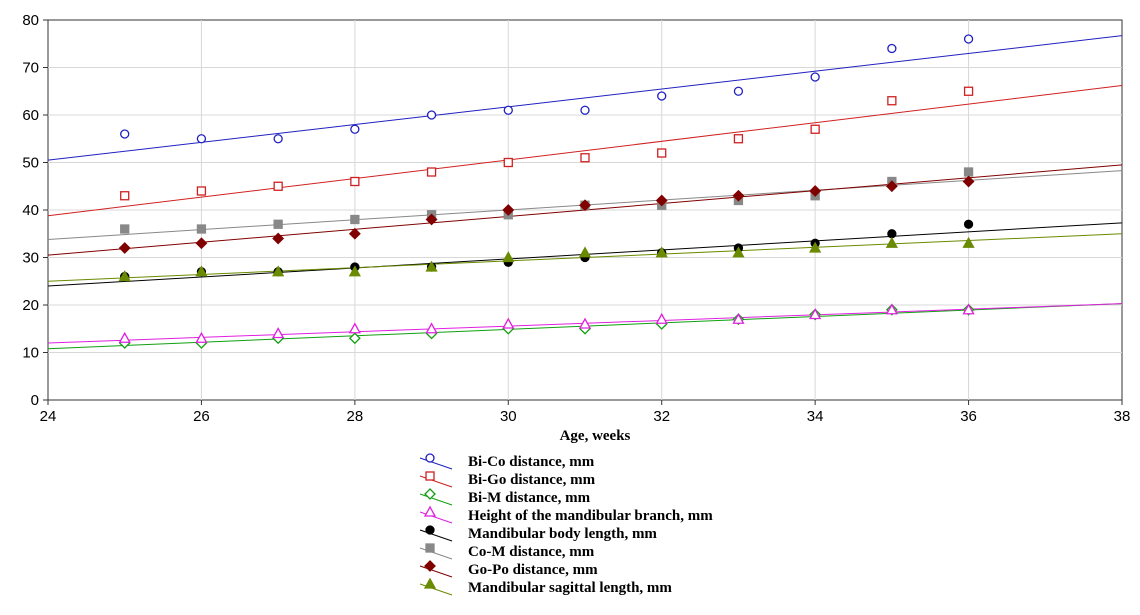  I want to click on x-tick-label: 24, so click(48, 416).